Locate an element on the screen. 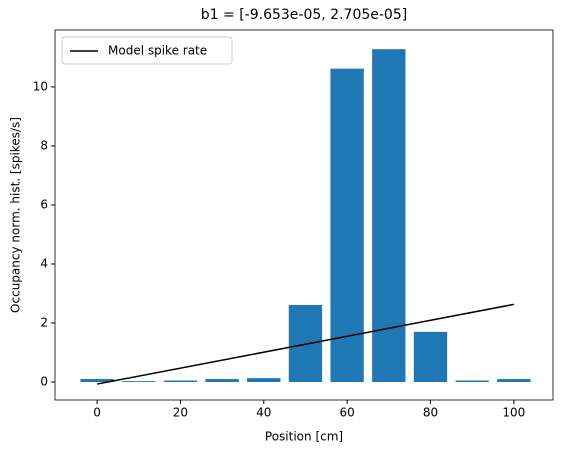 This screenshot has width=562, height=455. x-tick-label: 0 is located at coordinates (97, 413).